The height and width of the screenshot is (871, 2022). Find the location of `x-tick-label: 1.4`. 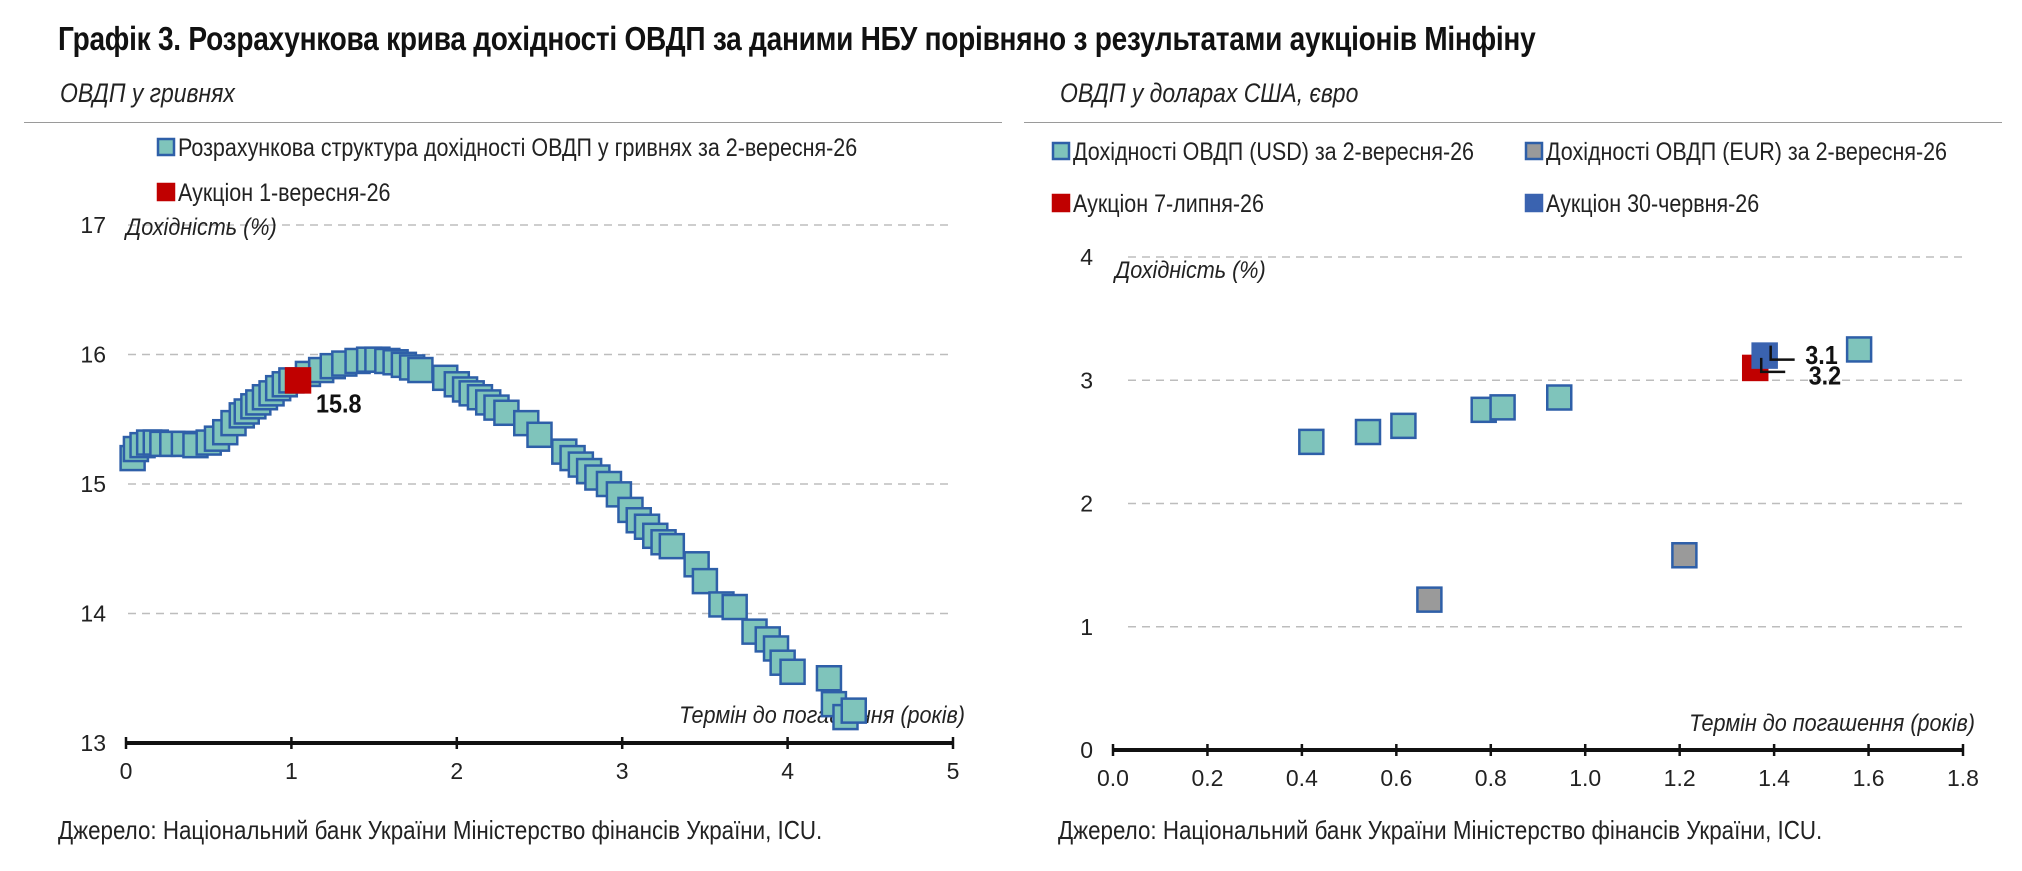

x-tick-label: 1.4 is located at coordinates (1774, 778).